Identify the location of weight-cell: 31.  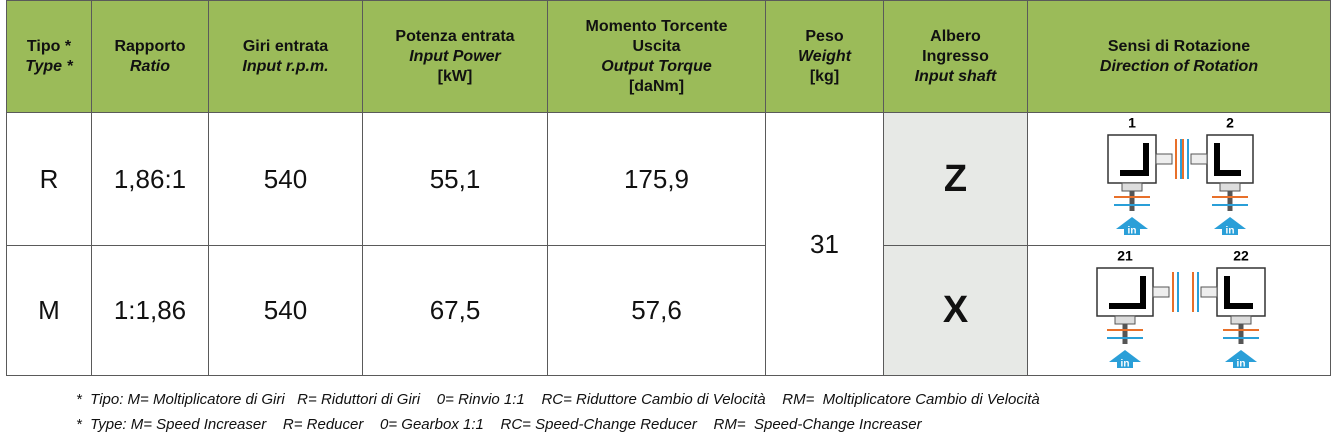
(824, 244).